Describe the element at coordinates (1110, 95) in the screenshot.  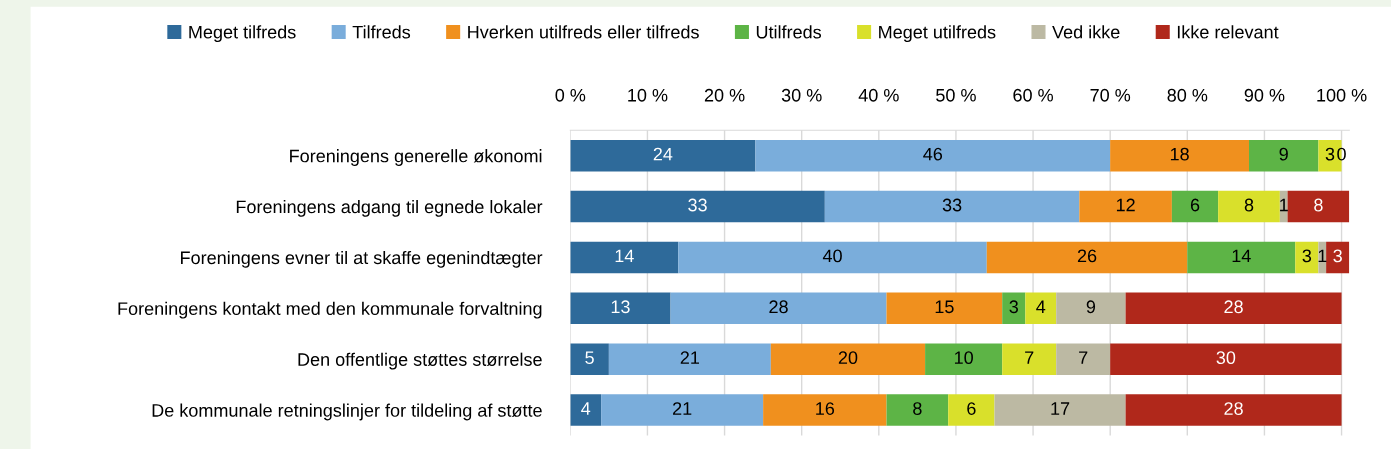
I see `x-tick-label: 70 %` at that location.